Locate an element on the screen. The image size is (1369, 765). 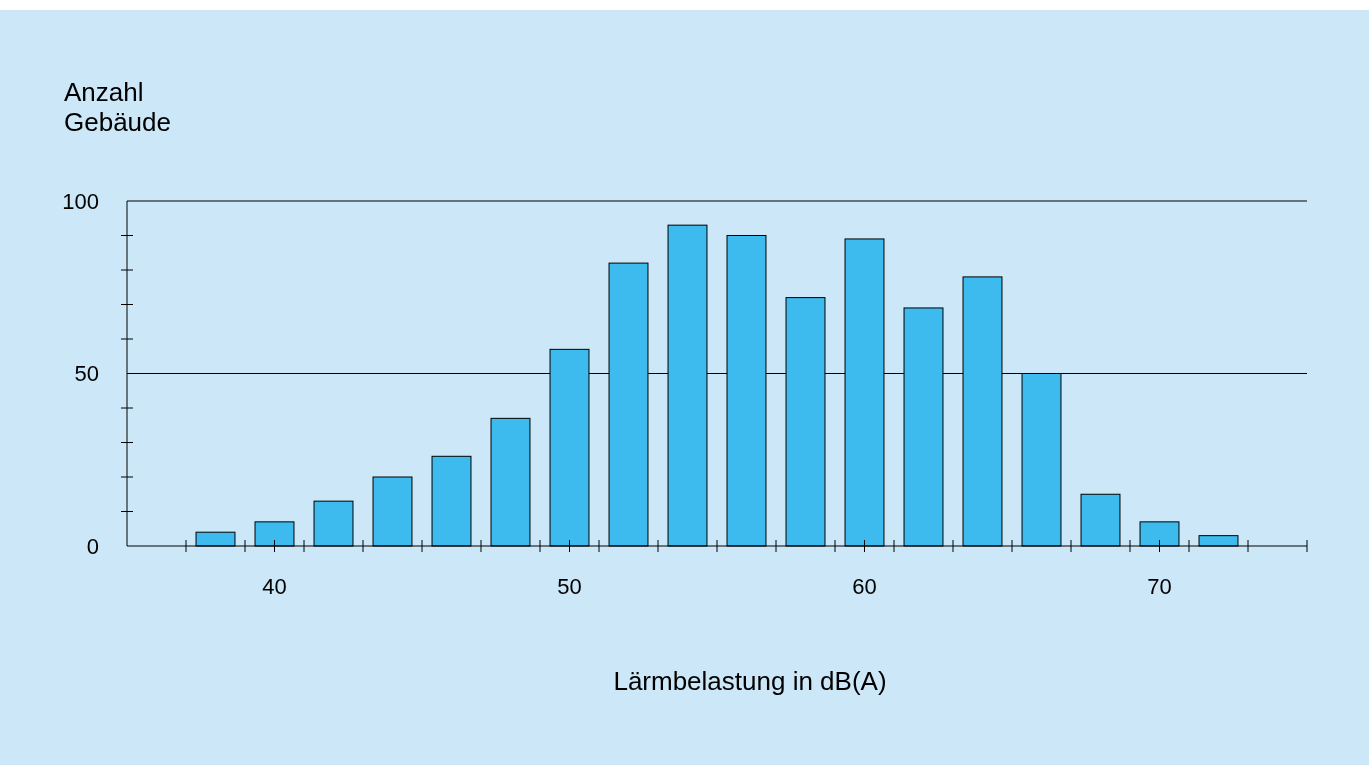
y-axis-title: Anzahl Gebäude is located at coordinates (117, 107).